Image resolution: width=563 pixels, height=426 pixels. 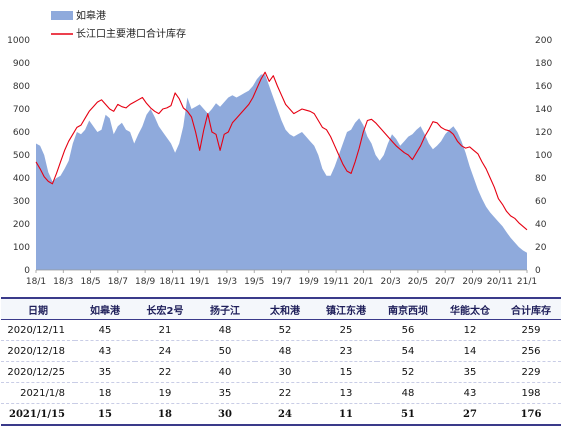 What do you see at coordinates (363, 282) in the screenshot?
I see `x-tick-label: 20/1` at bounding box center [363, 282].